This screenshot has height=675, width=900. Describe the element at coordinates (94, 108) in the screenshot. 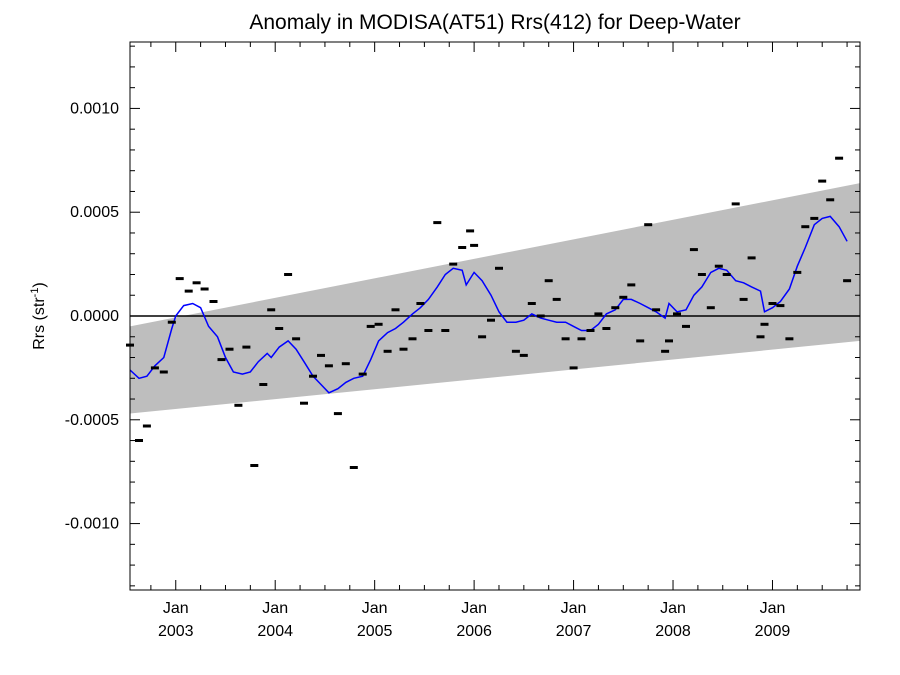

I see `y-tick-label: 0.0010` at that location.